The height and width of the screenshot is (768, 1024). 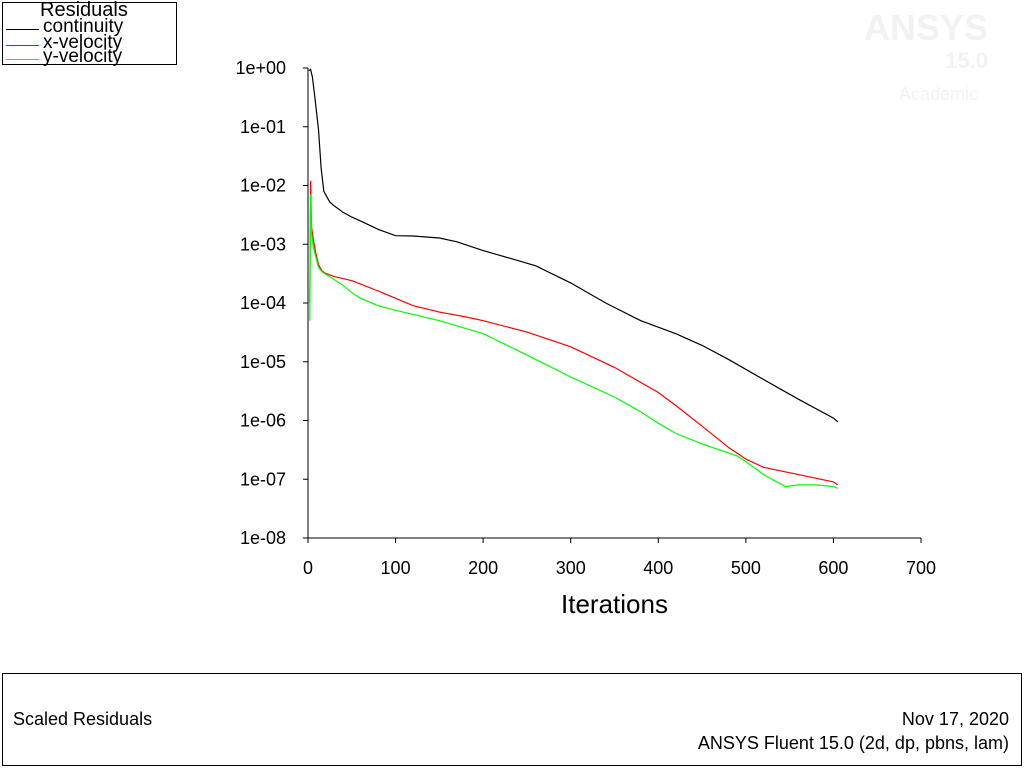 What do you see at coordinates (396, 568) in the screenshot?
I see `x-tick-label: 100` at bounding box center [396, 568].